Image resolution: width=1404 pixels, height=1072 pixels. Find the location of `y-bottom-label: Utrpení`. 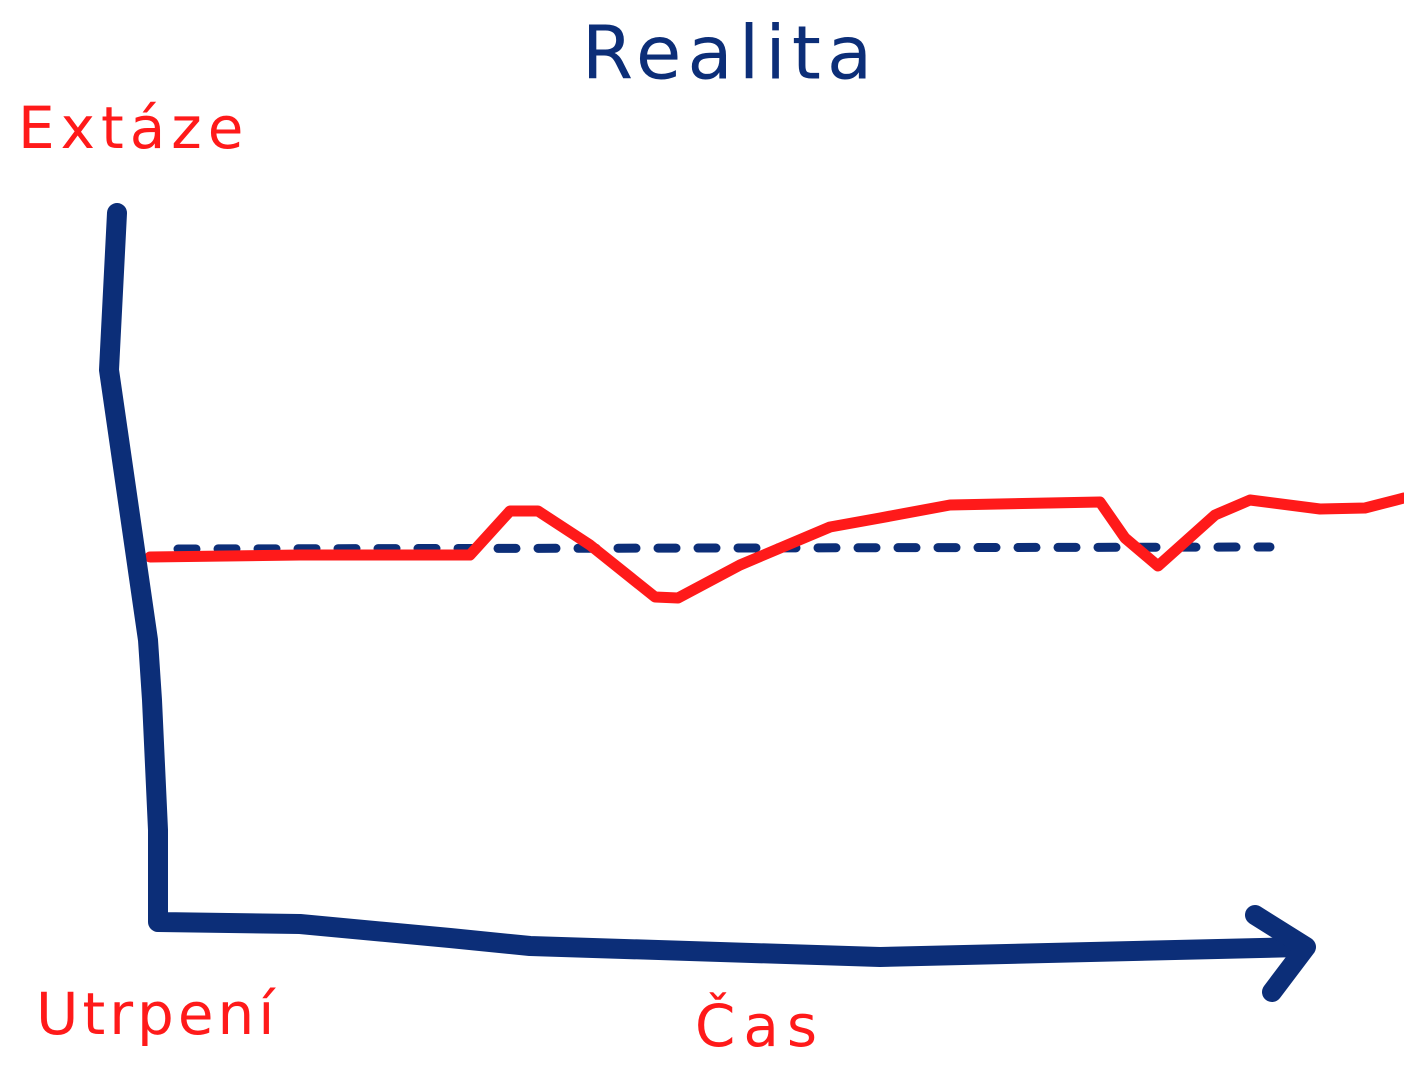

y-bottom-label: Utrpení is located at coordinates (157, 1014).